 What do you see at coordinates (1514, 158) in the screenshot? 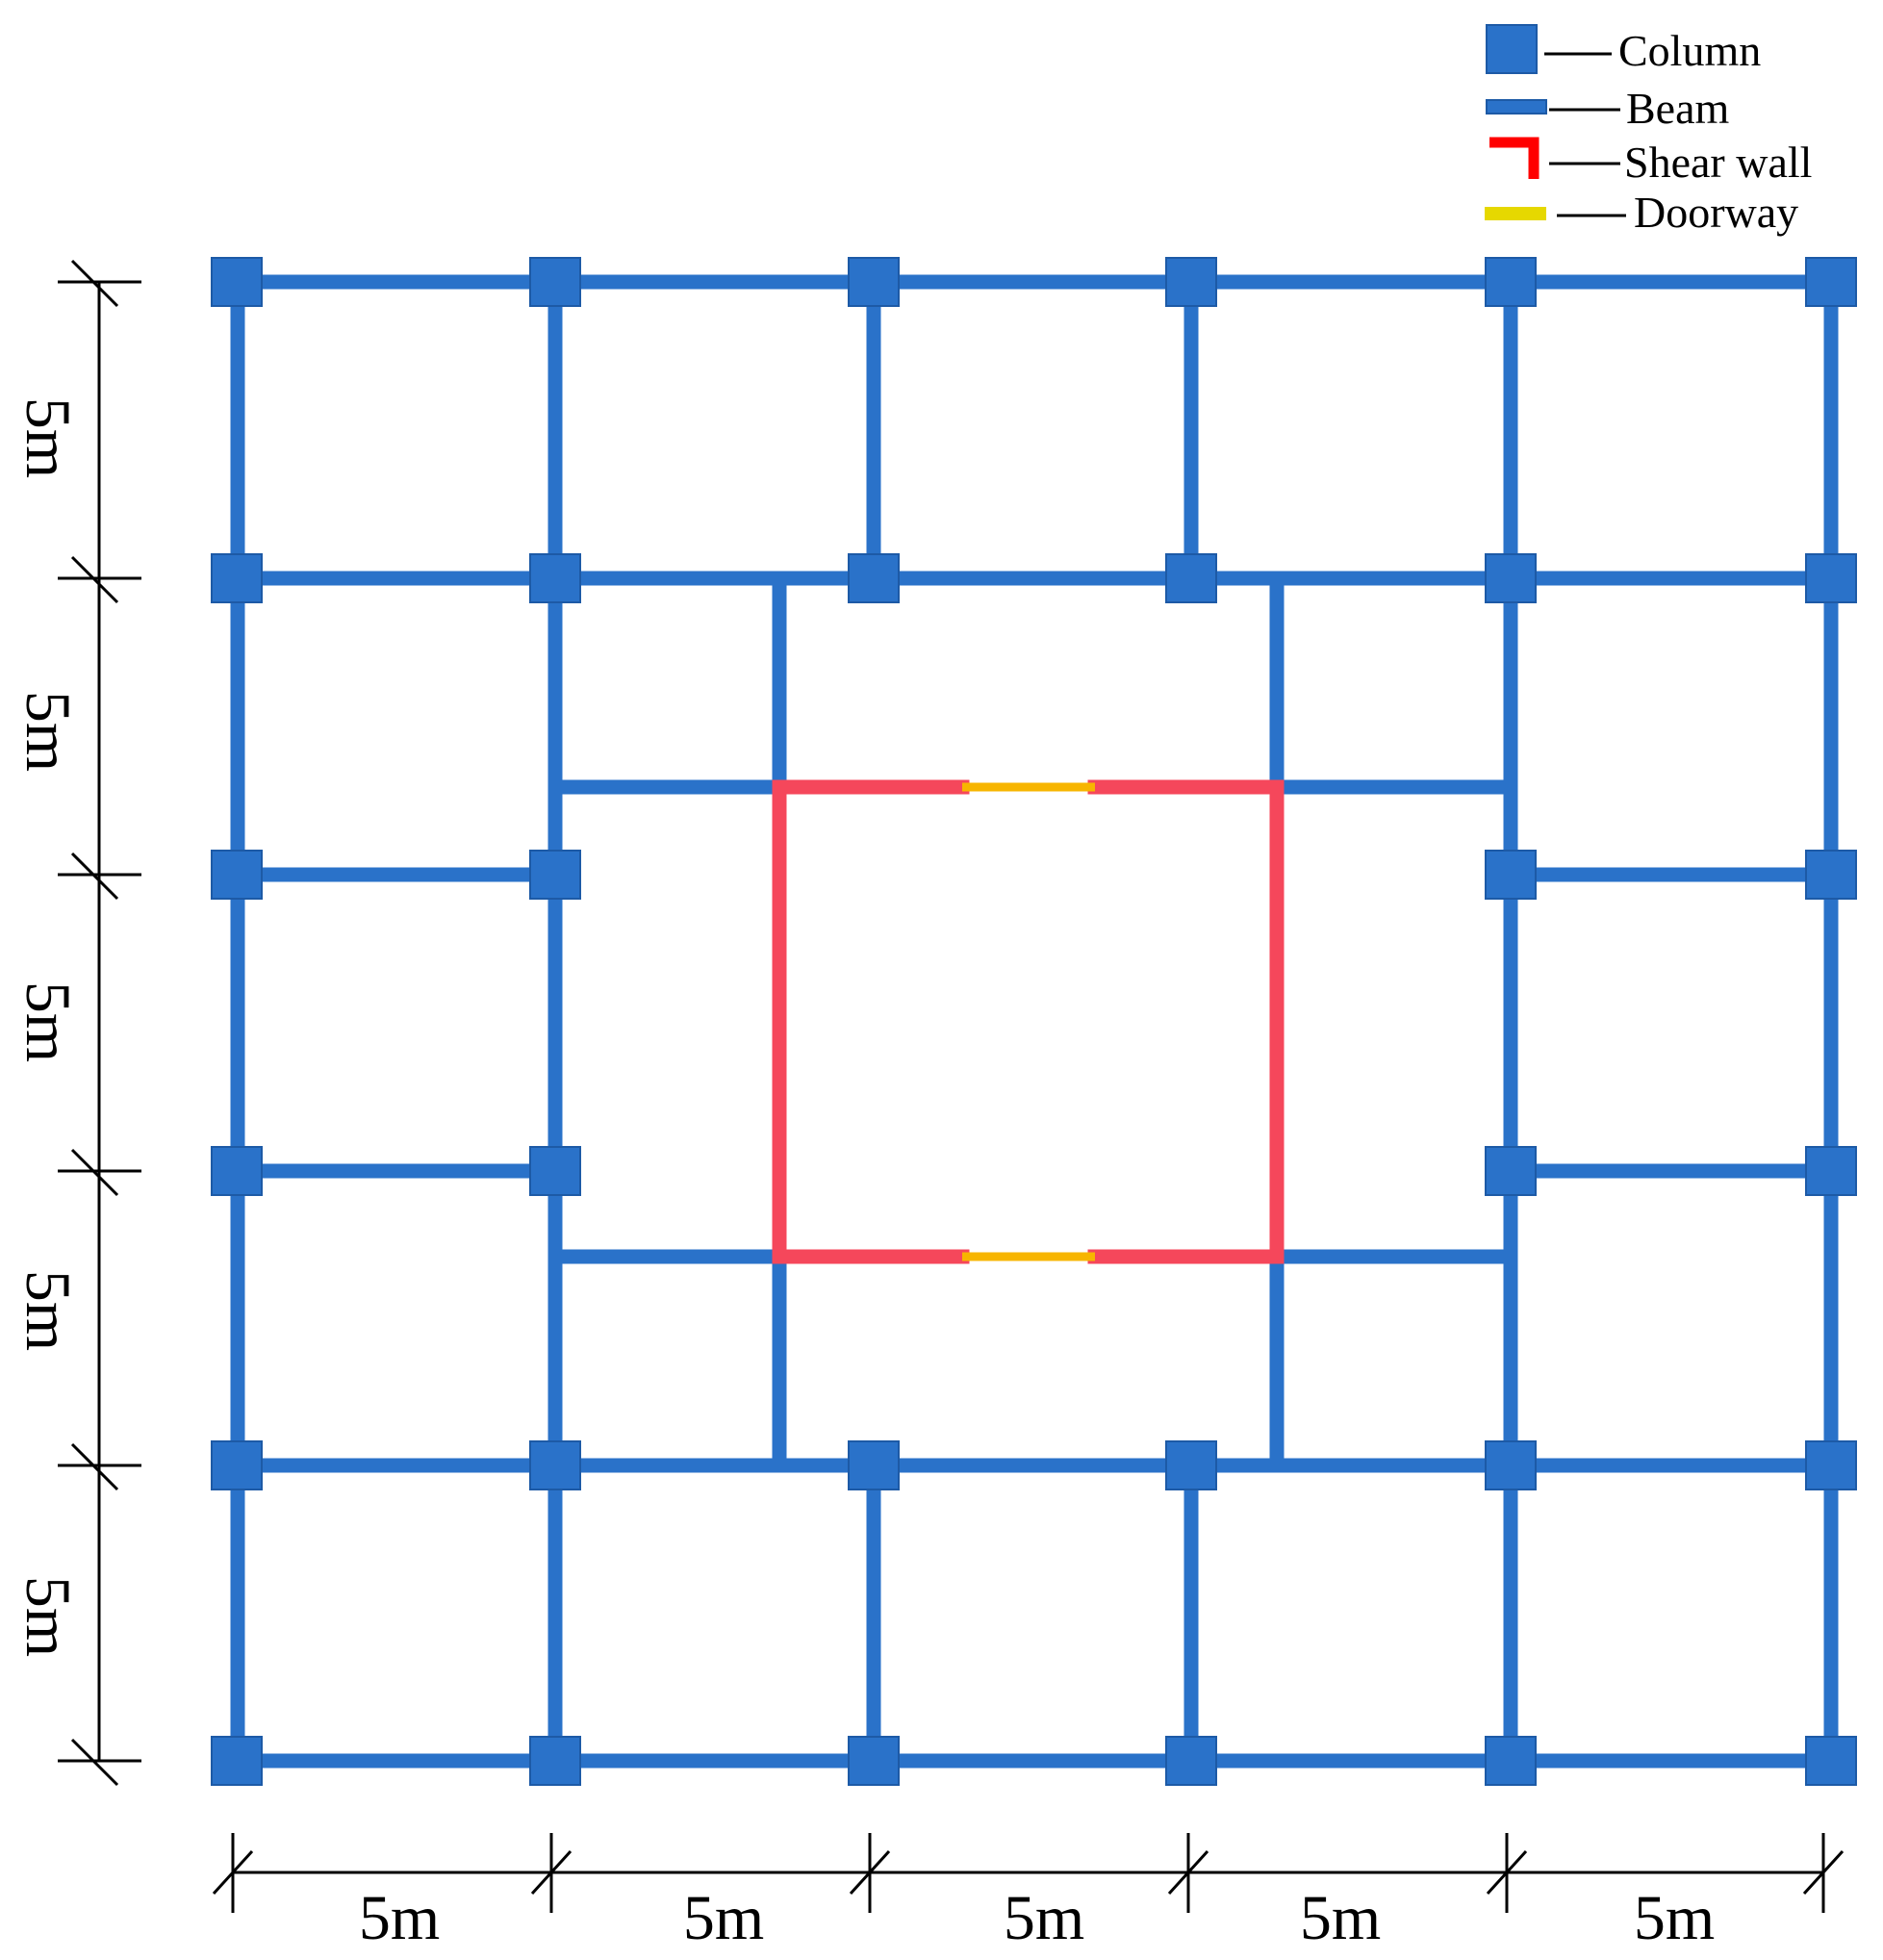
I see `shear-wall-icon` at bounding box center [1514, 158].